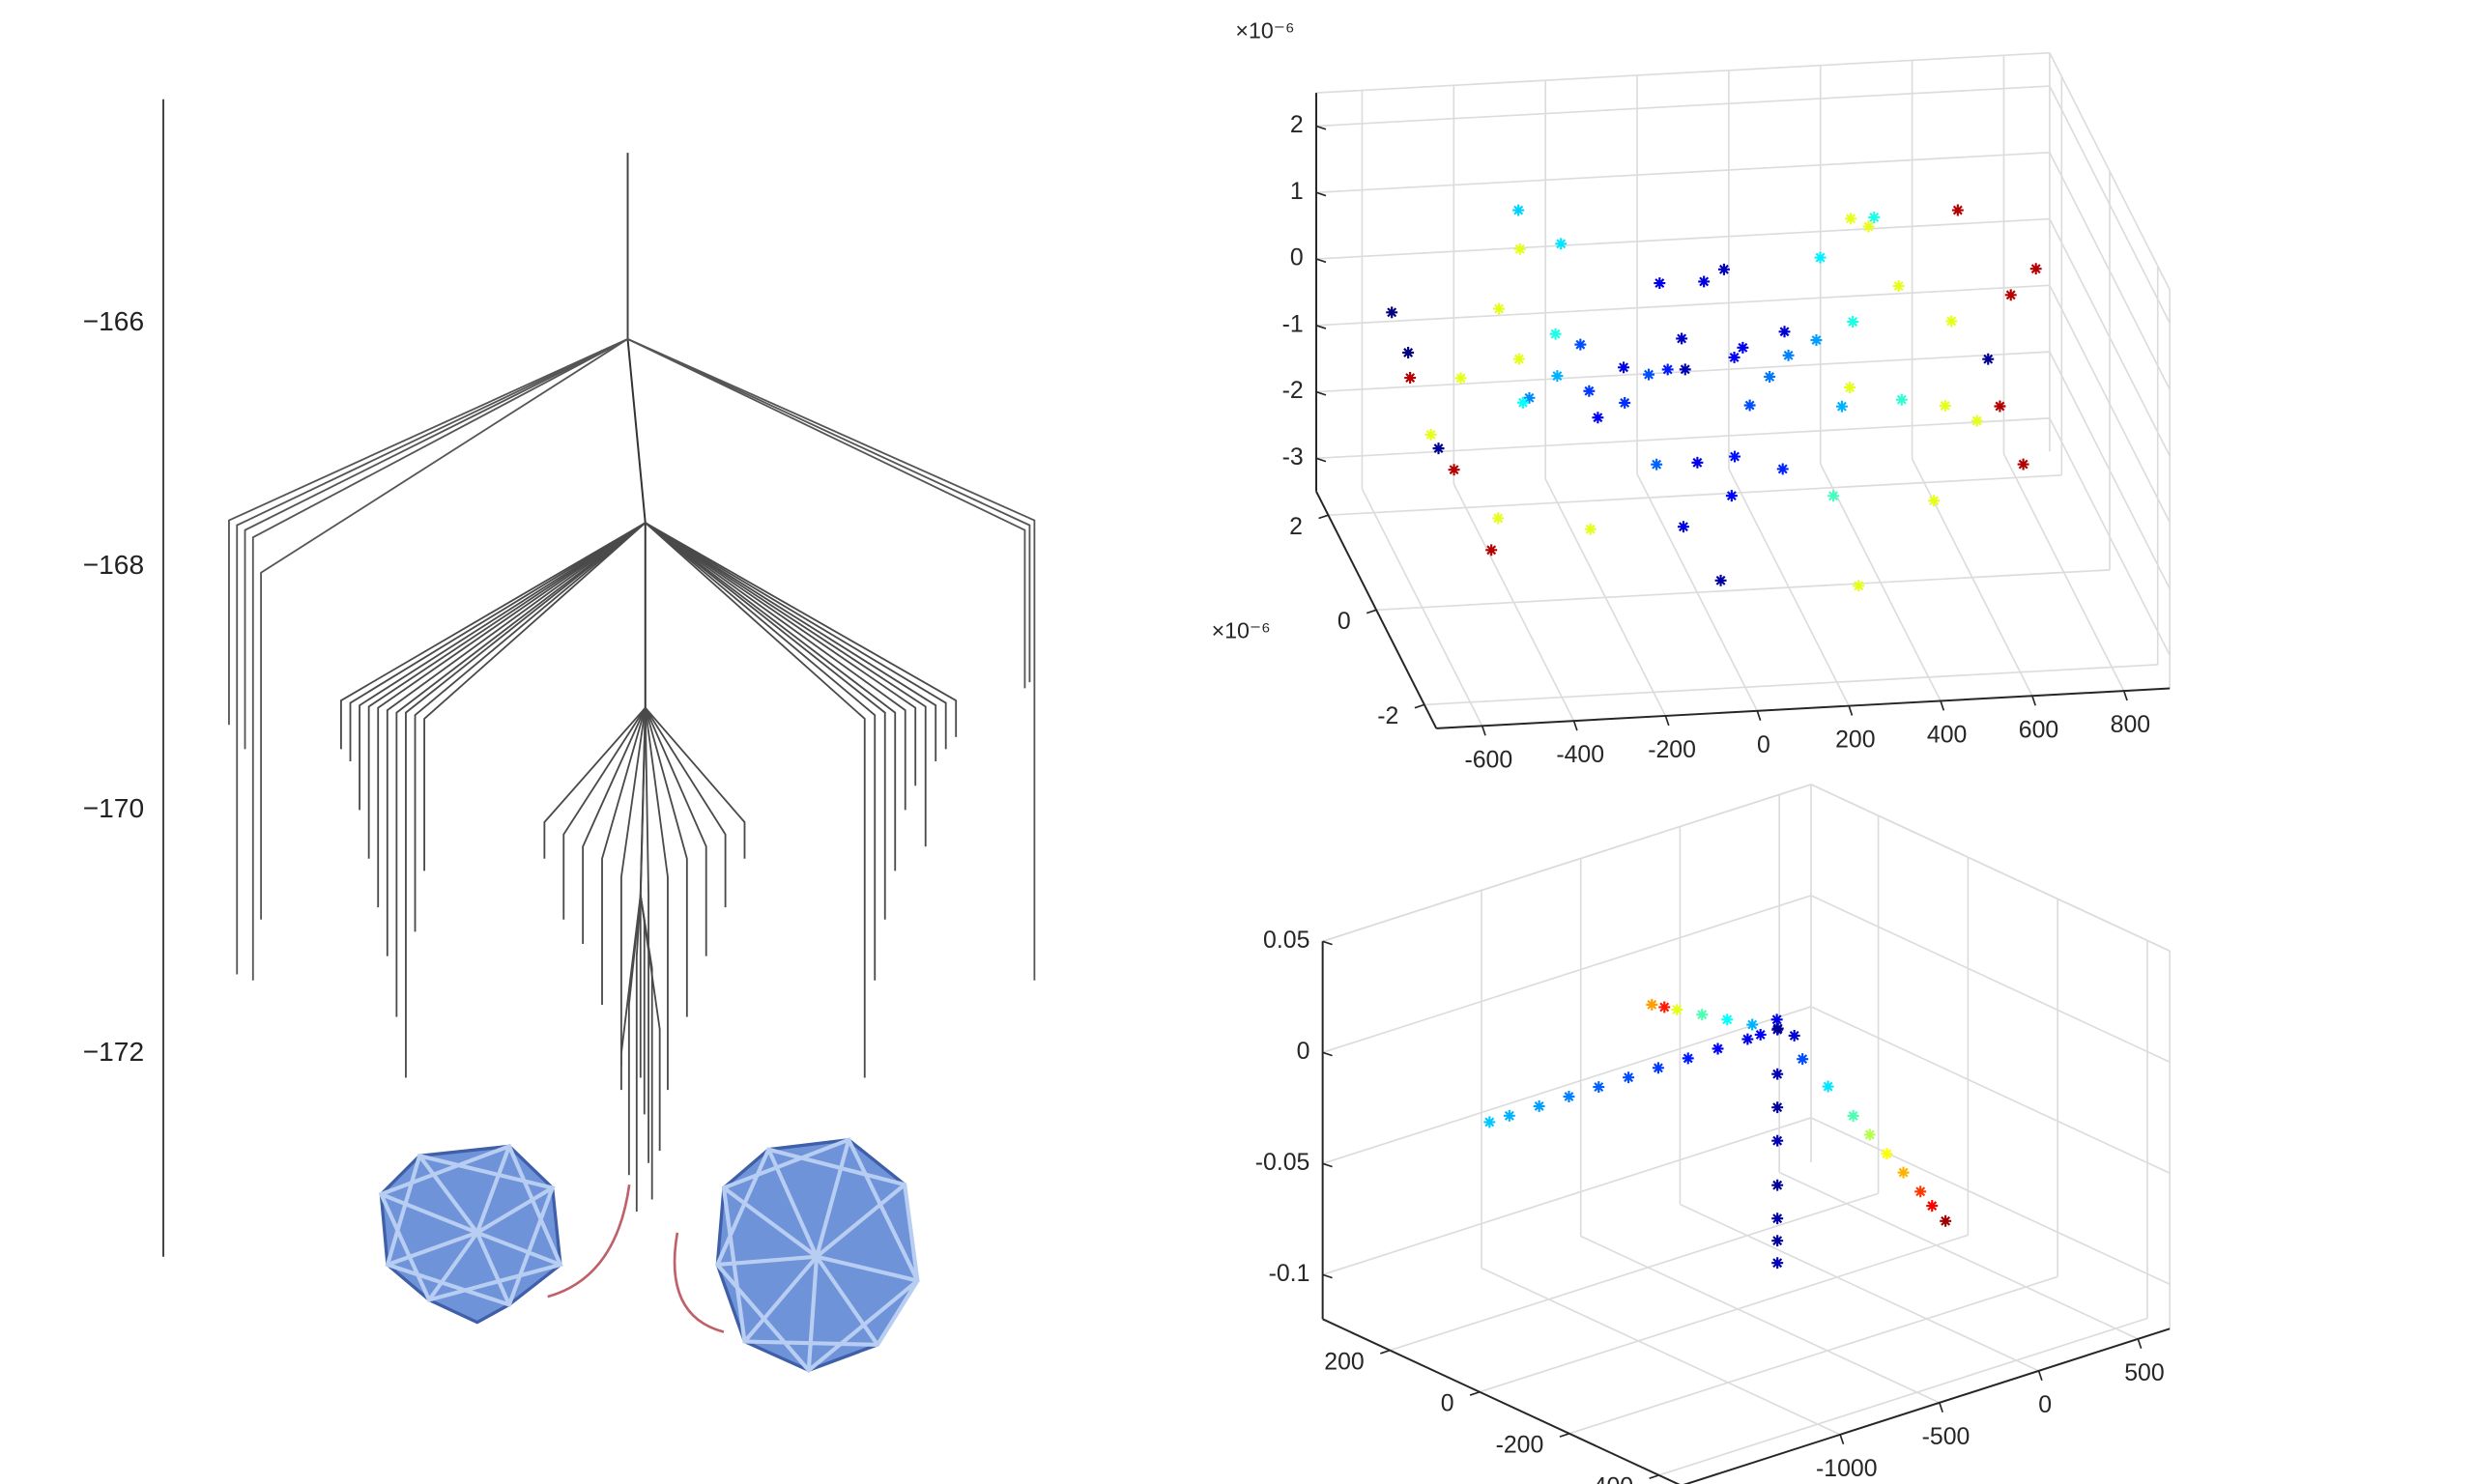 The image size is (2474, 1484). Describe the element at coordinates (1293, 458) in the screenshot. I see `z-tick-label: -3` at that location.